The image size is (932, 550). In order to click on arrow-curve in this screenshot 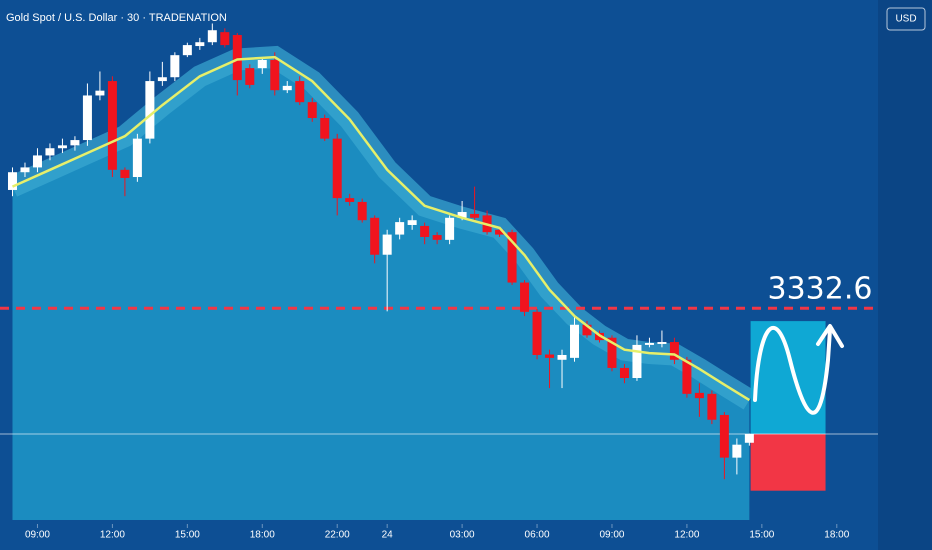, I will do `click(792, 370)`.